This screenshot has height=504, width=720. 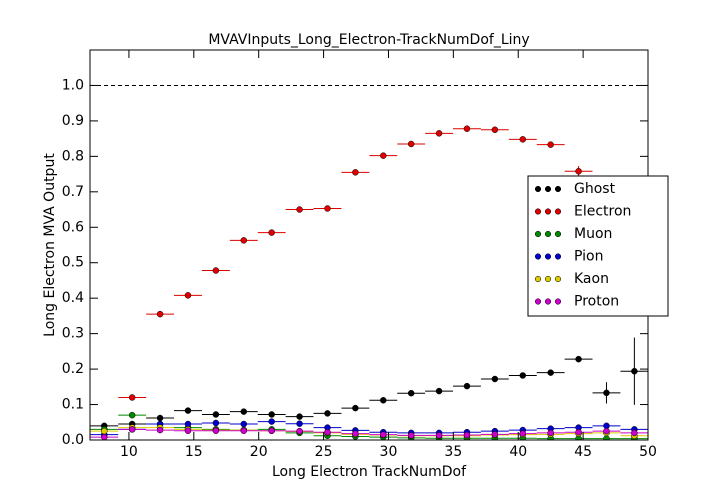 I want to click on x-tick-label: 15, so click(x=194, y=452).